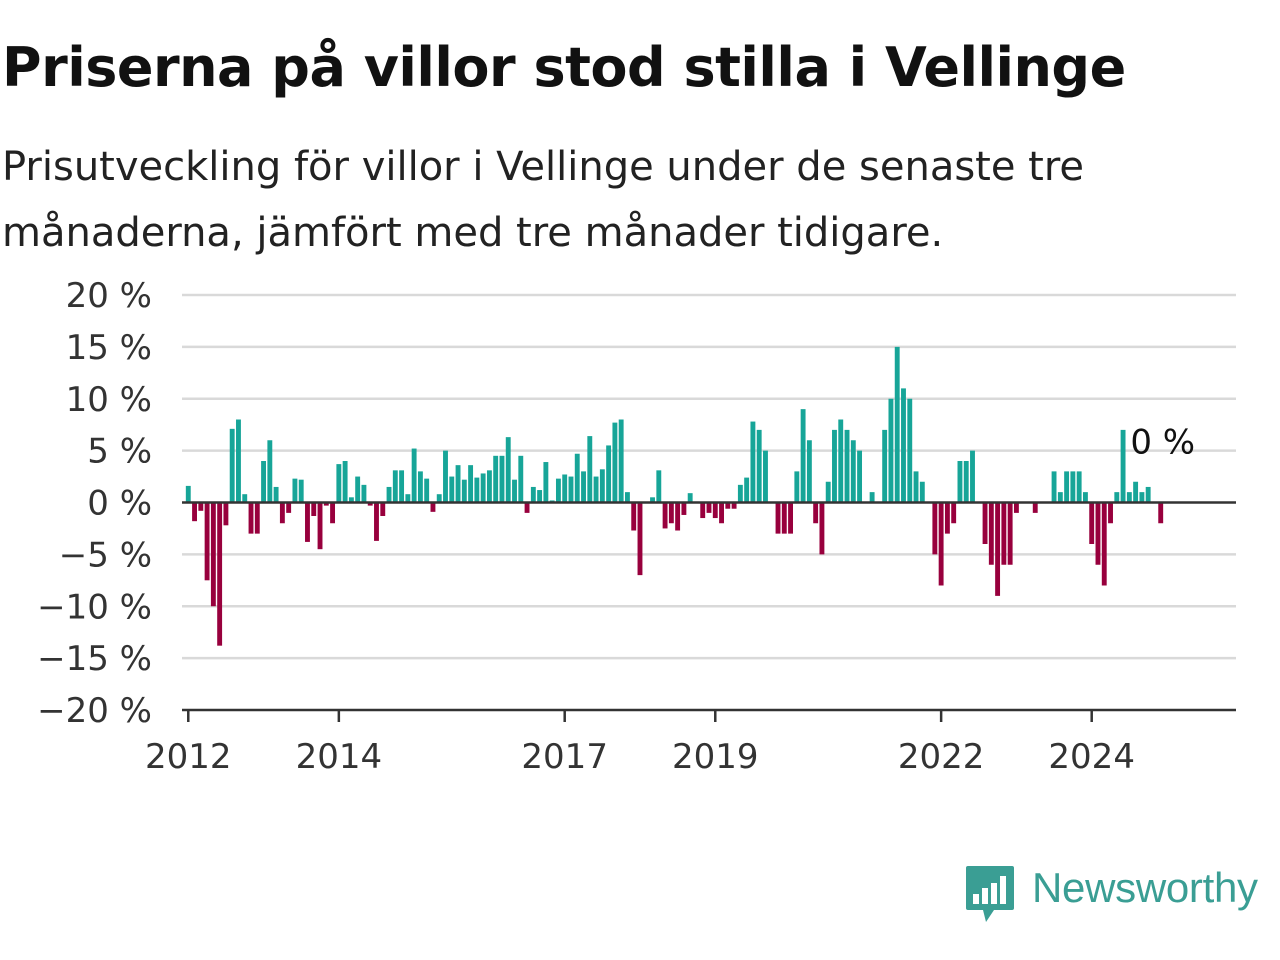 This screenshot has height=960, width=1280. Describe the element at coordinates (941, 757) in the screenshot. I see `x-tick-label: 2022` at that location.